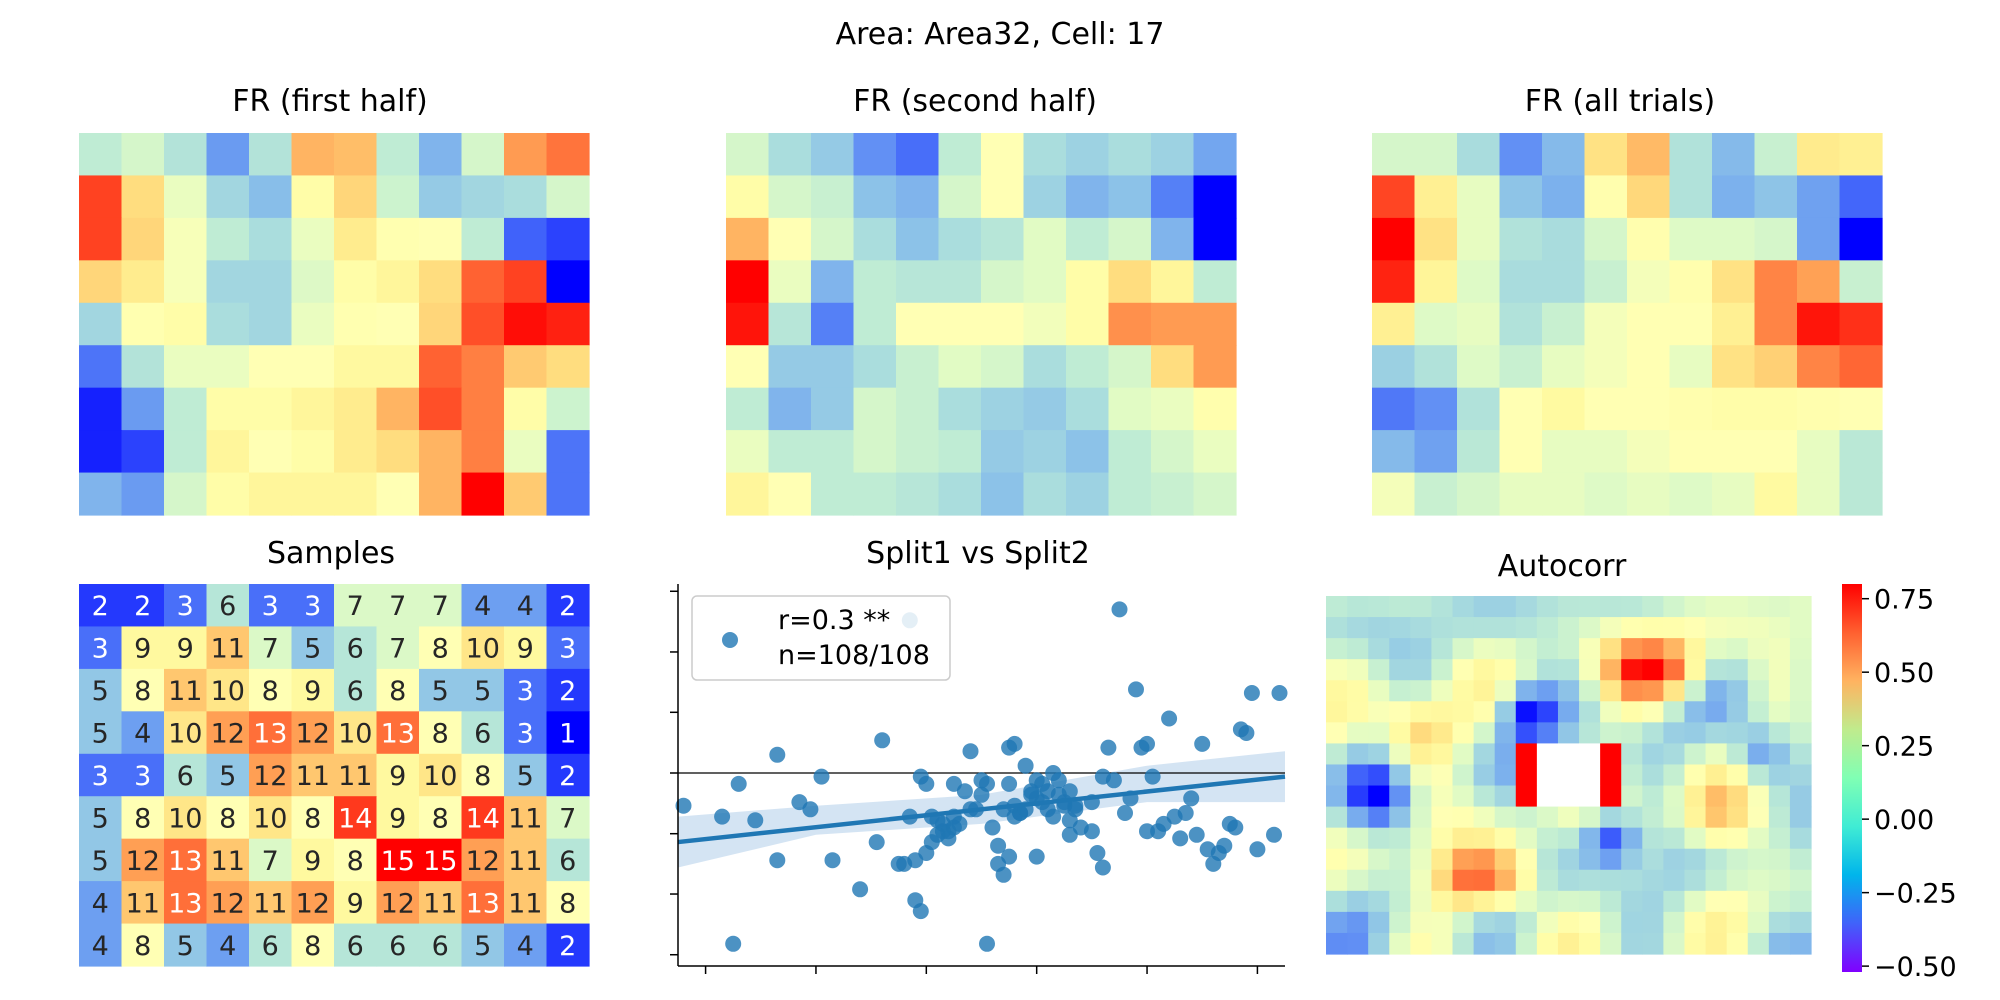 This screenshot has height=1000, width=2000. What do you see at coordinates (567, 649) in the screenshot?
I see `sample-count-label: 3` at bounding box center [567, 649].